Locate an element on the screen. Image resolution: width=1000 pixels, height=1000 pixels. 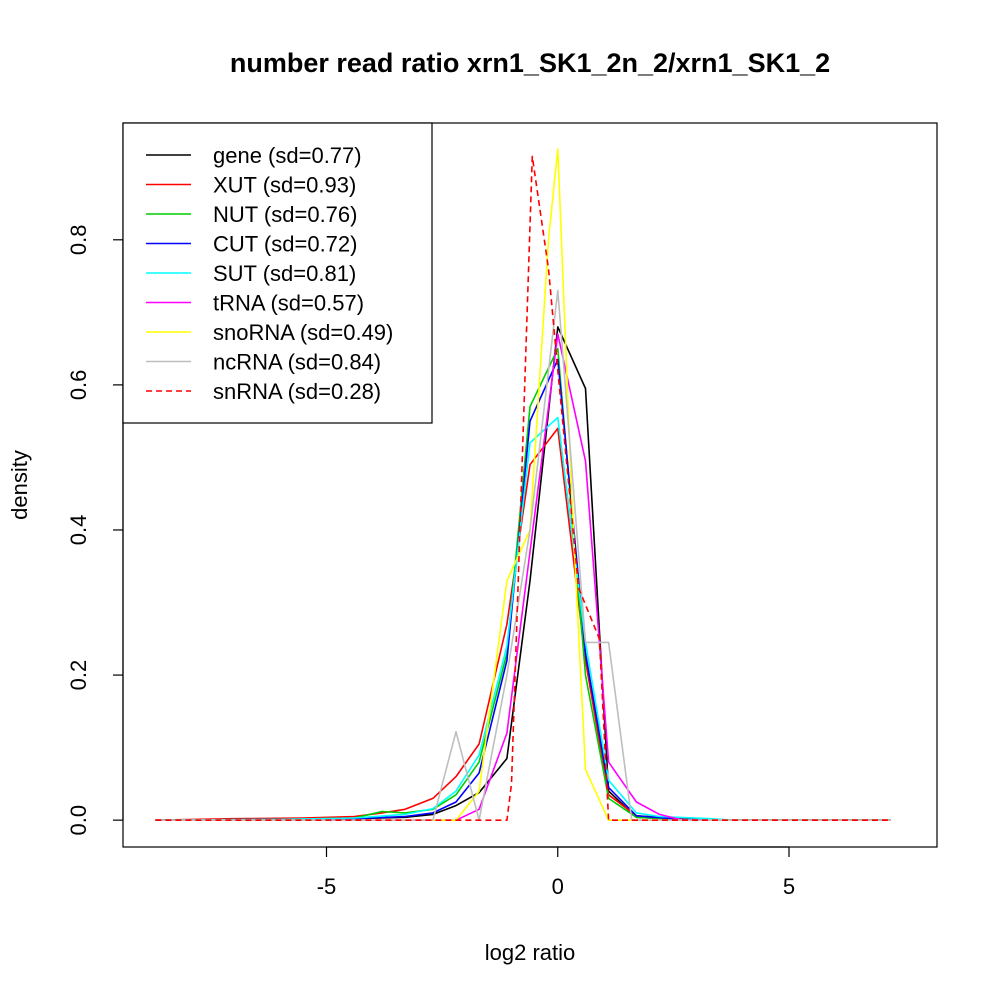
legend-label-0: gene (sd=0.77) is located at coordinates (287, 155).